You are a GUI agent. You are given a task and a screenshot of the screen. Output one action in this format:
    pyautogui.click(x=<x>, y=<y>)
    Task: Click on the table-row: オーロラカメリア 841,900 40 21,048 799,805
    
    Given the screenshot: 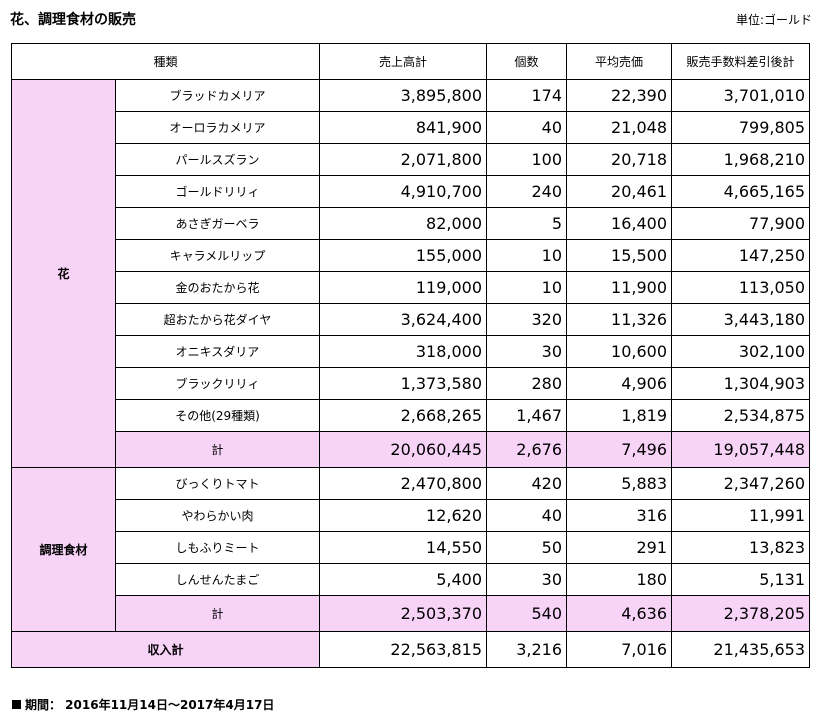 What is the action you would take?
    pyautogui.click(x=411, y=127)
    